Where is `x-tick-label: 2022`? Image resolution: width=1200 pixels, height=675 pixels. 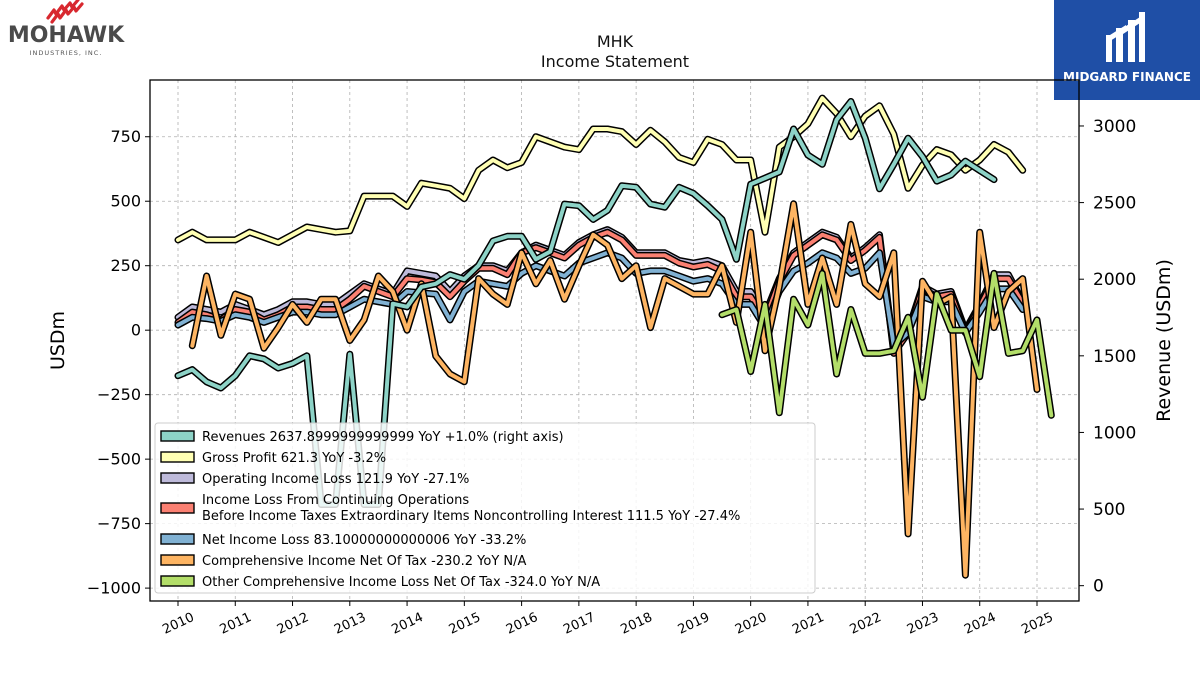
x-tick-label: 2022 is located at coordinates (866, 624).